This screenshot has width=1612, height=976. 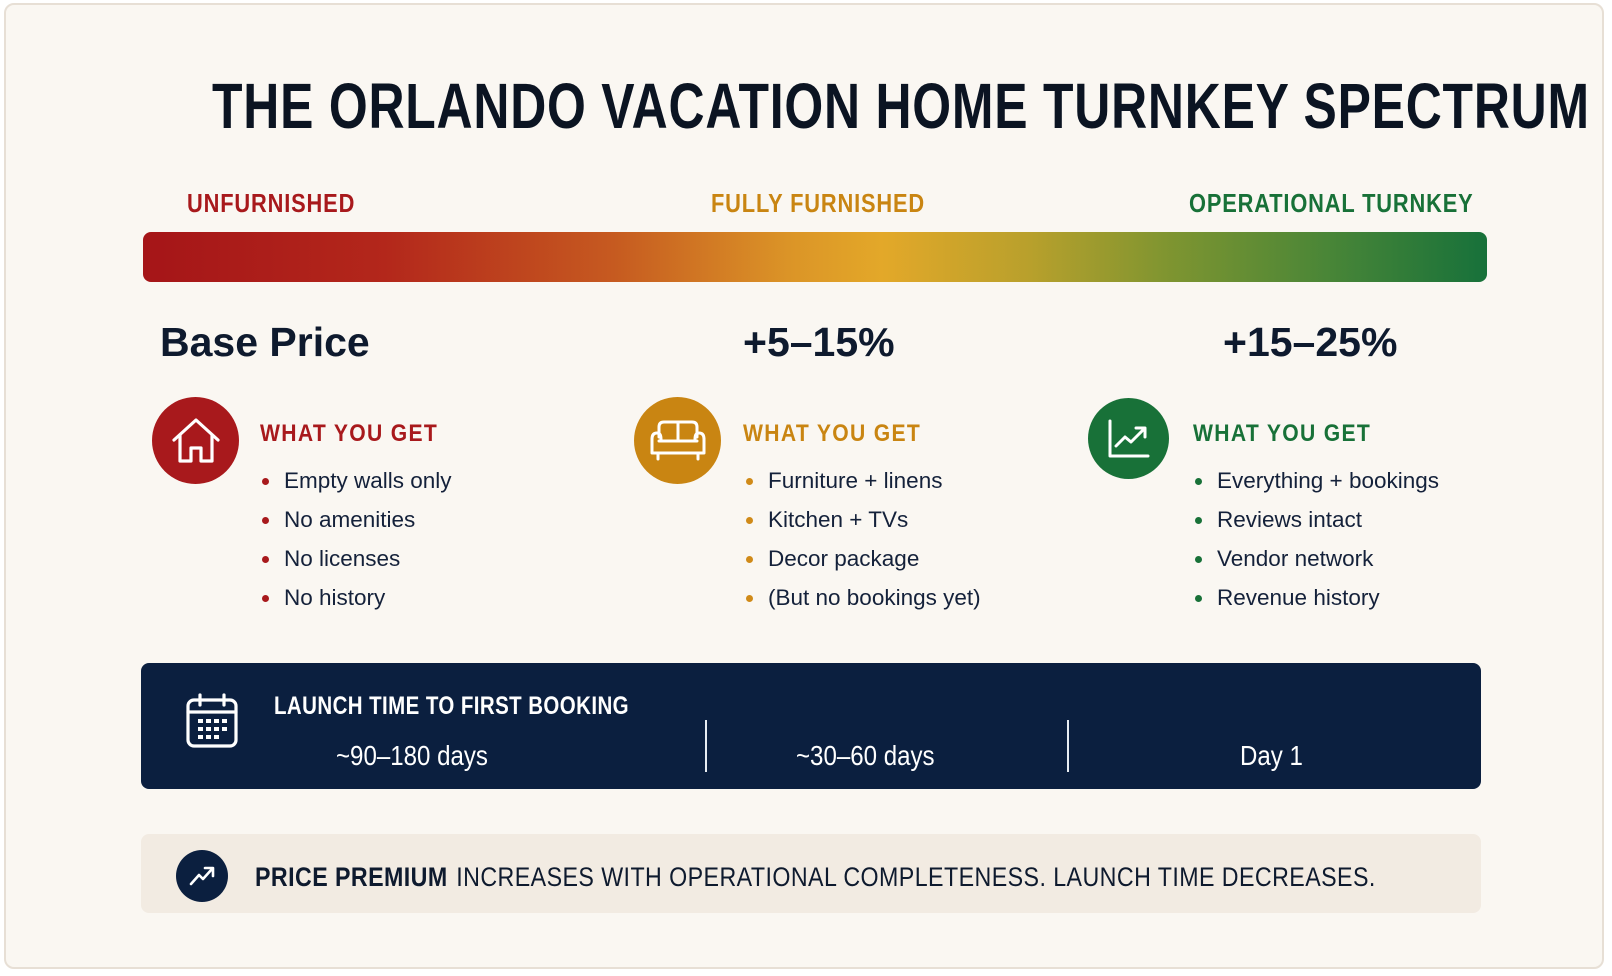 I want to click on what-you-get-heading-unfurnished: WHAT YOU GET, so click(x=349, y=433).